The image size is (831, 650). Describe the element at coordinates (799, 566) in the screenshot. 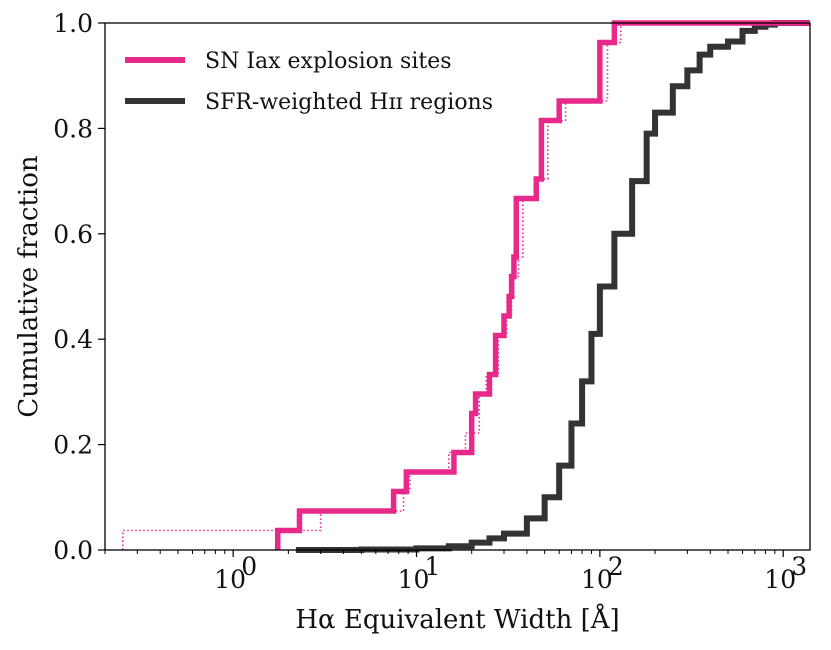

I see `x-tick-exponent-3: 3` at that location.